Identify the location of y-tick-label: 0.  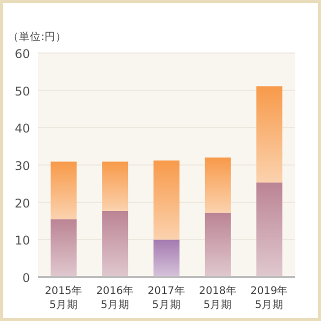
(26, 278).